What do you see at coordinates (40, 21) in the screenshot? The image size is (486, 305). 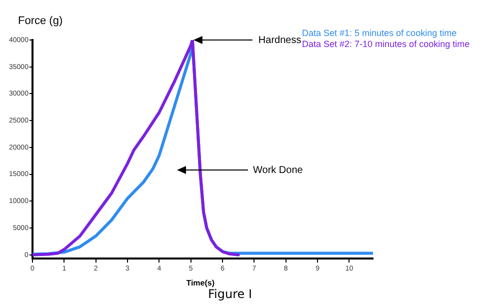 I see `y-axis-title: Force (g)` at bounding box center [40, 21].